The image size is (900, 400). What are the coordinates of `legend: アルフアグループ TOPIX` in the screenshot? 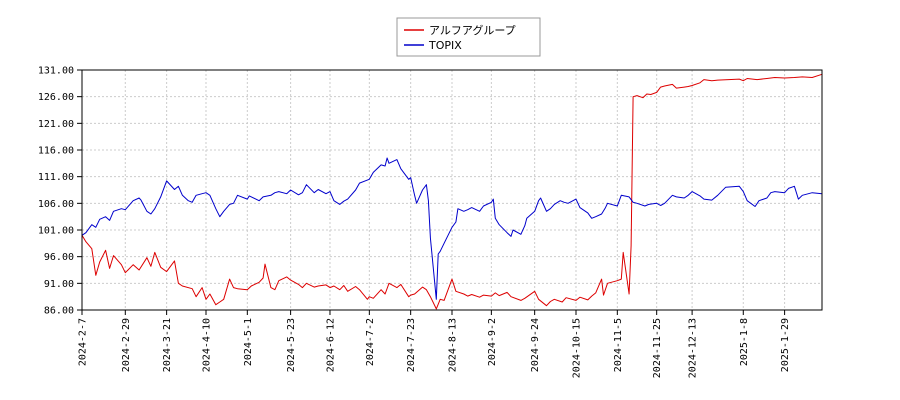 It's located at (468, 37).